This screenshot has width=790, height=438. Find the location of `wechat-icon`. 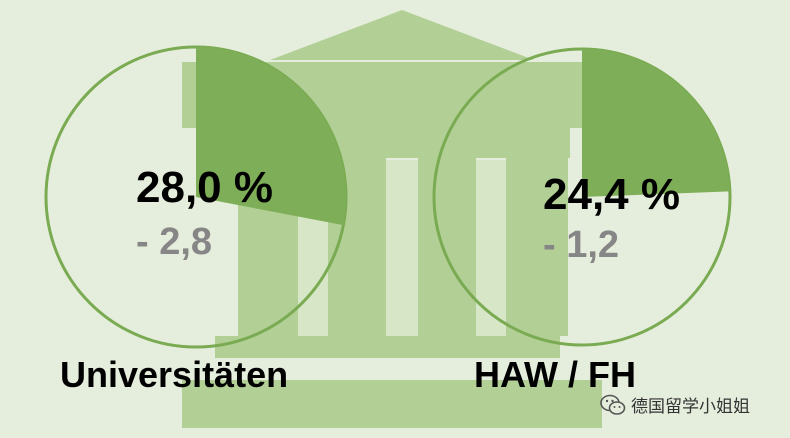

wechat-icon is located at coordinates (613, 404).